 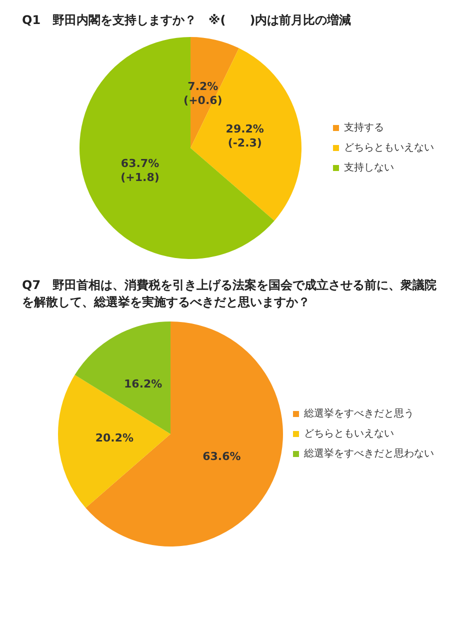 I want to click on legend-label: 総選挙をすべきだと思わない, so click(x=368, y=454).